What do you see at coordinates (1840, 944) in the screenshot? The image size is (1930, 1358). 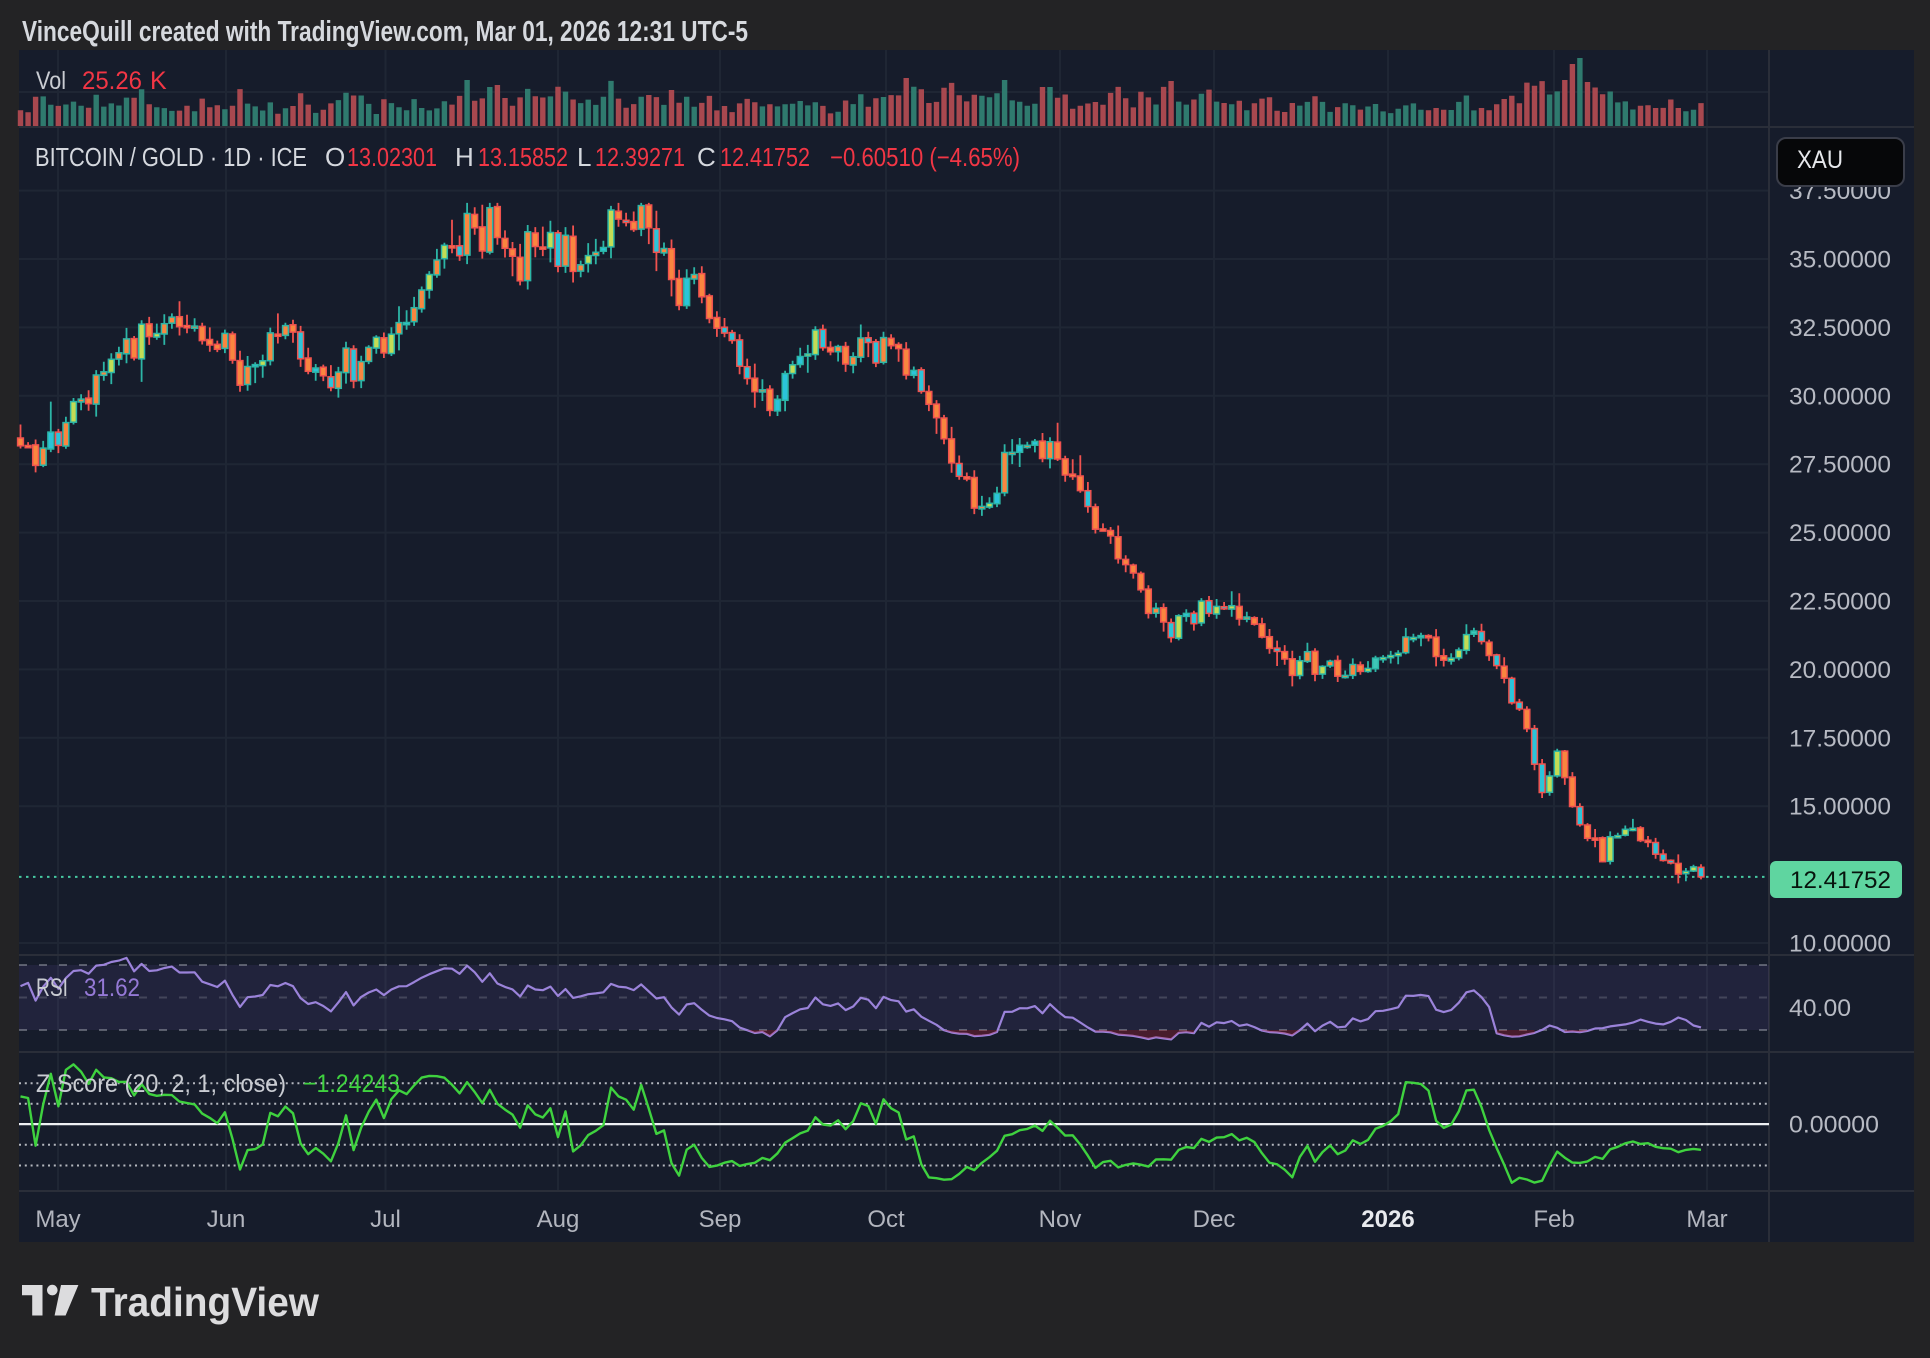 I see `svg-text: 10.00000` at bounding box center [1840, 944].